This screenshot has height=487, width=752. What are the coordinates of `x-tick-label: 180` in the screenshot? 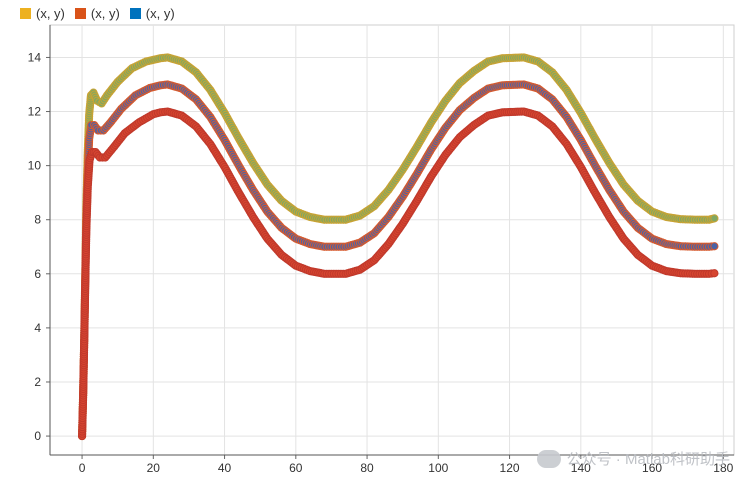 It's located at (723, 468).